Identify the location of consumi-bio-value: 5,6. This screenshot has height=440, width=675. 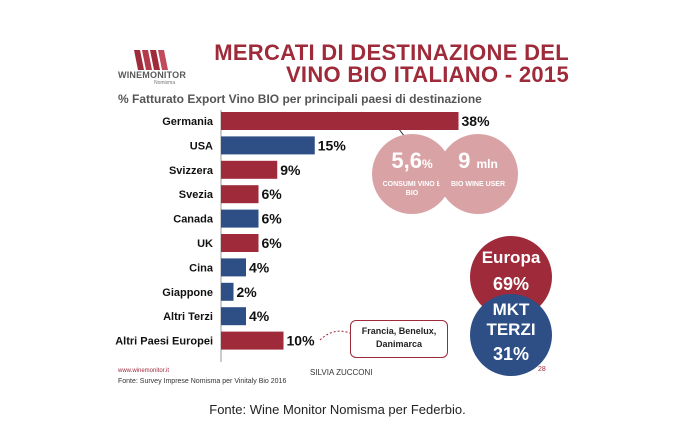
(406, 160).